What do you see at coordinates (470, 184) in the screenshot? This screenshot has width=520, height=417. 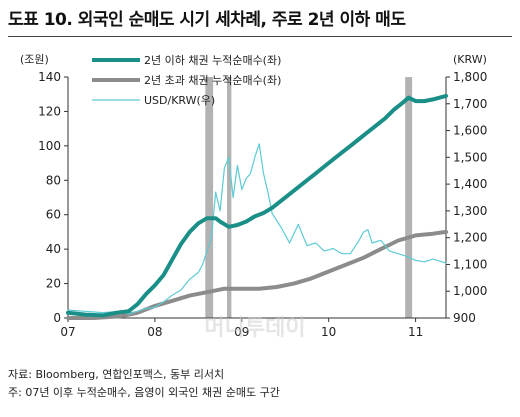 I see `right-tick-label: 1,400` at bounding box center [470, 184].